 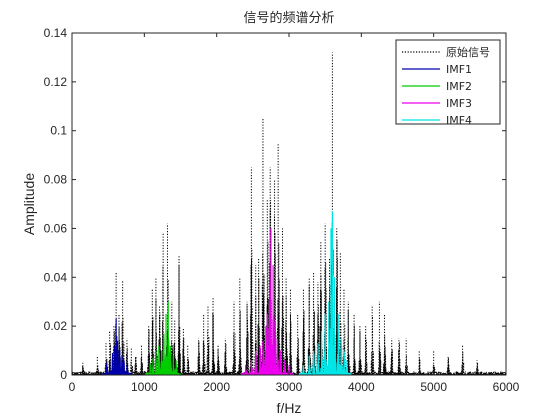 I want to click on x-tick-label: 1000, so click(x=144, y=387).